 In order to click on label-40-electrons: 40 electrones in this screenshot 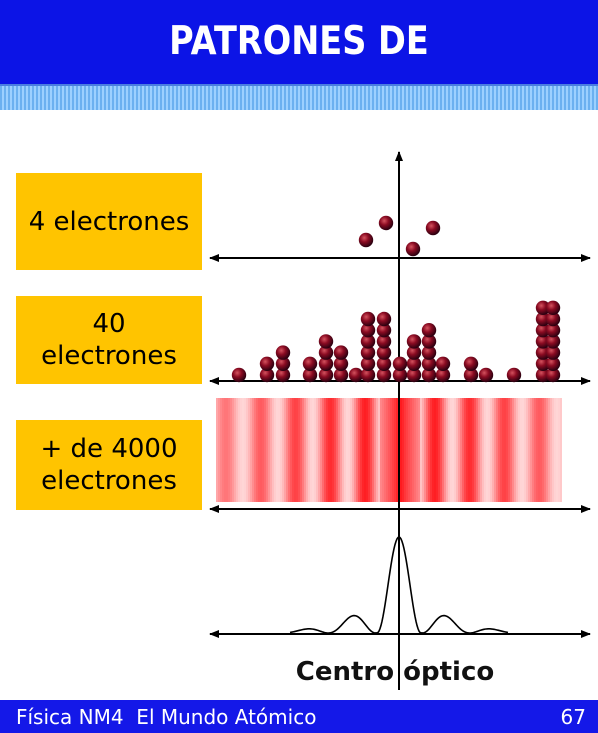, I will do `click(109, 340)`.